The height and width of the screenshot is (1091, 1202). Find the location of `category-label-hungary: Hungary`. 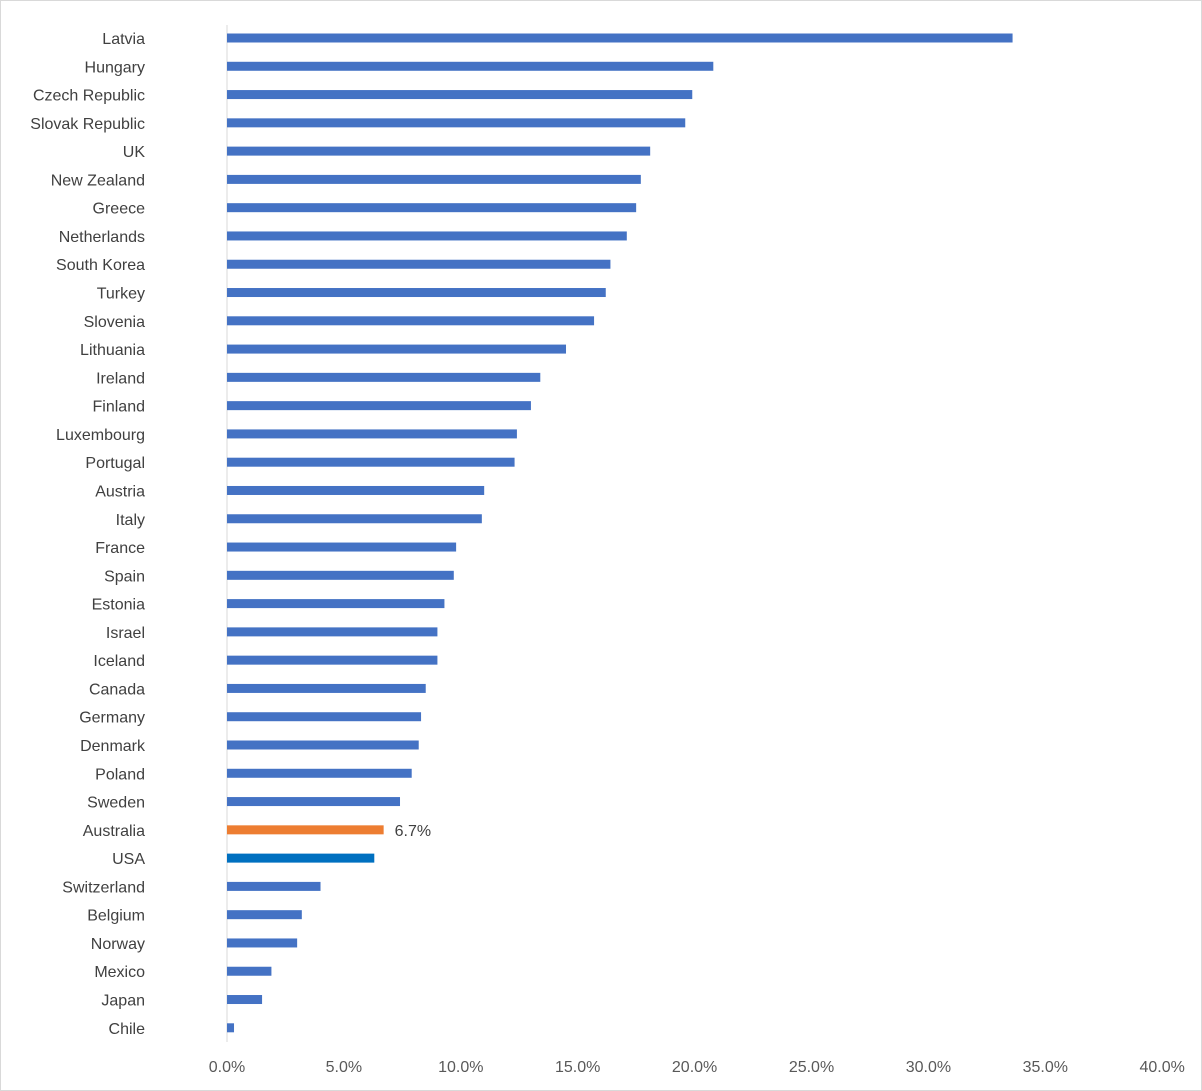

category-label-hungary: Hungary is located at coordinates (115, 67).